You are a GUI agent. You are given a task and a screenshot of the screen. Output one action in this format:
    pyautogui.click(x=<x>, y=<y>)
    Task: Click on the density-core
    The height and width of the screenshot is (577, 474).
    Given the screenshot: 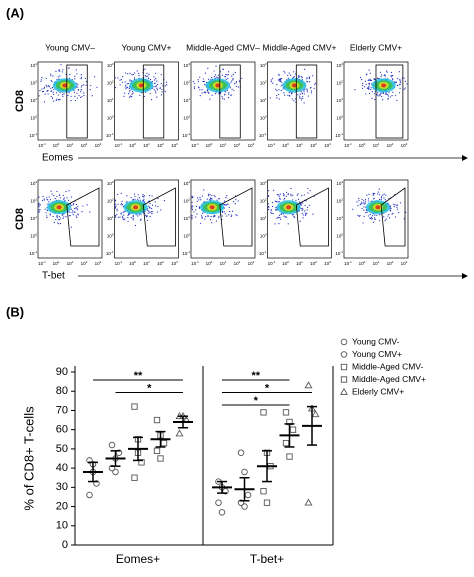 What is the action you would take?
    pyautogui.click(x=289, y=207)
    